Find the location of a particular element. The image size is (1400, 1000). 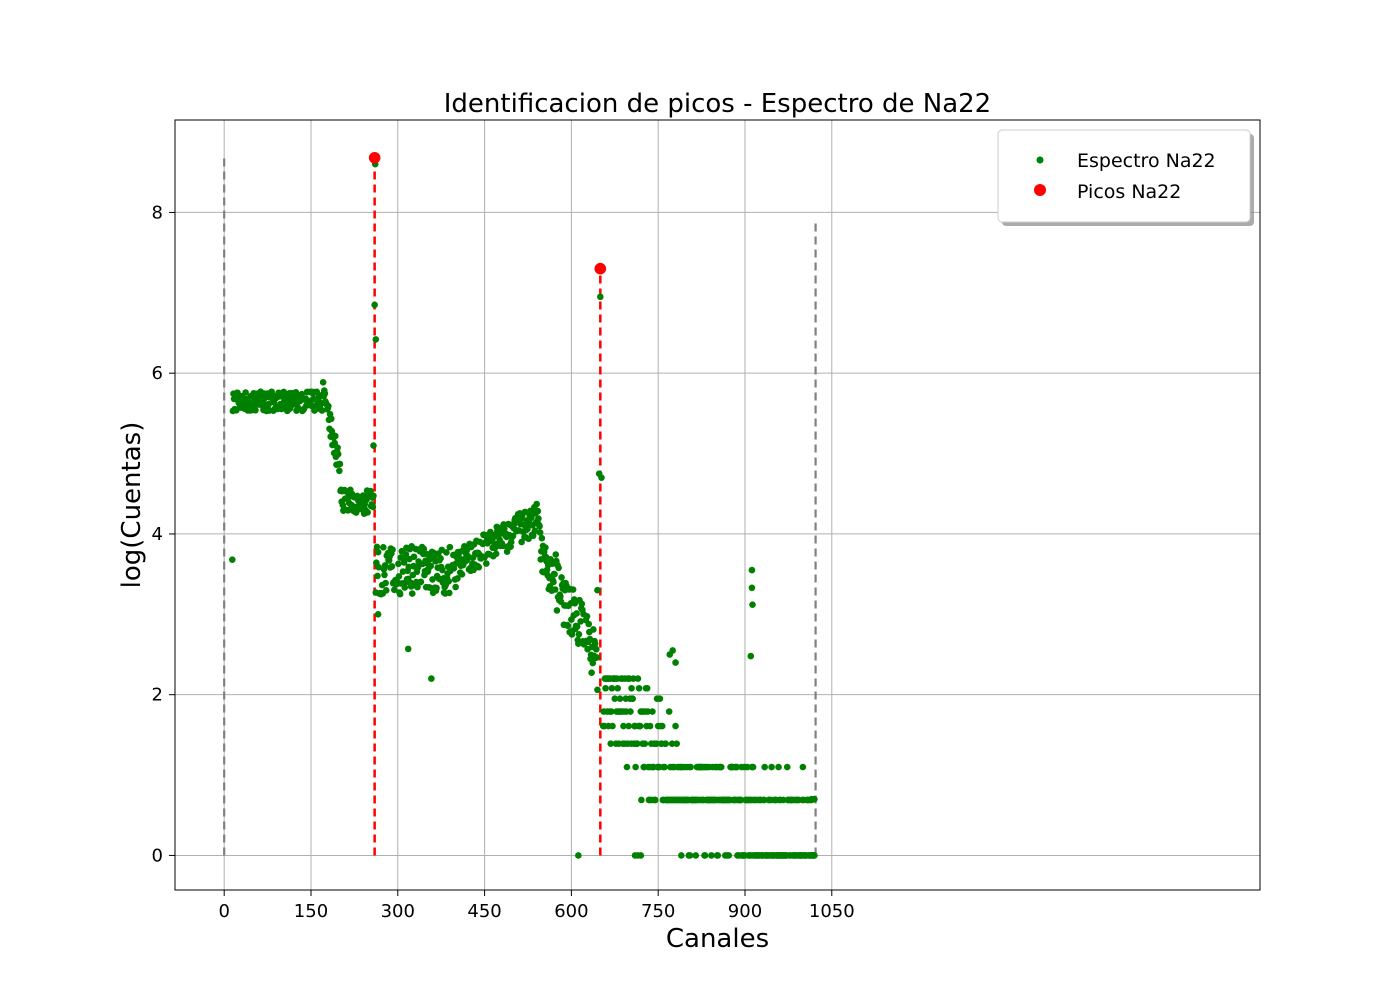

legend-marker-espectro is located at coordinates (1040, 160).